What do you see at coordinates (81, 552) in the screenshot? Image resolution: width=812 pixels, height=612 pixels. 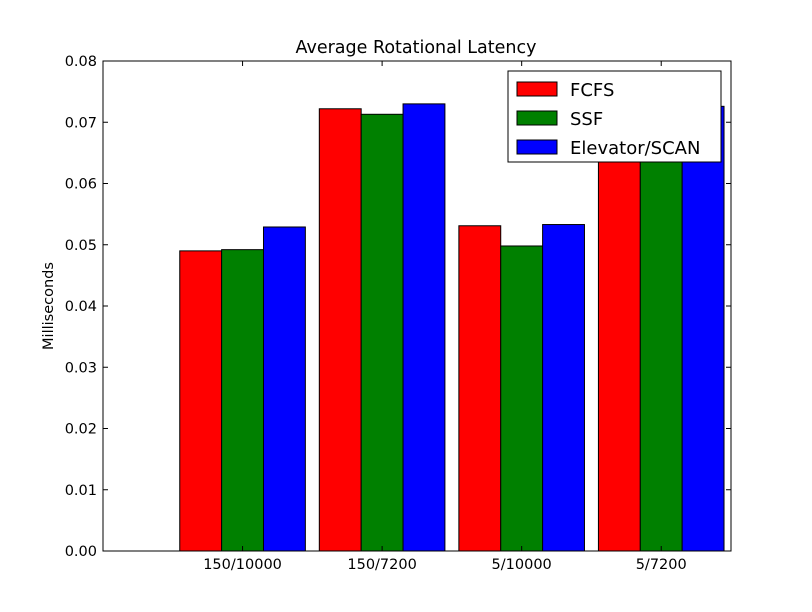 I see `y-tick-label: 0.00` at bounding box center [81, 552].